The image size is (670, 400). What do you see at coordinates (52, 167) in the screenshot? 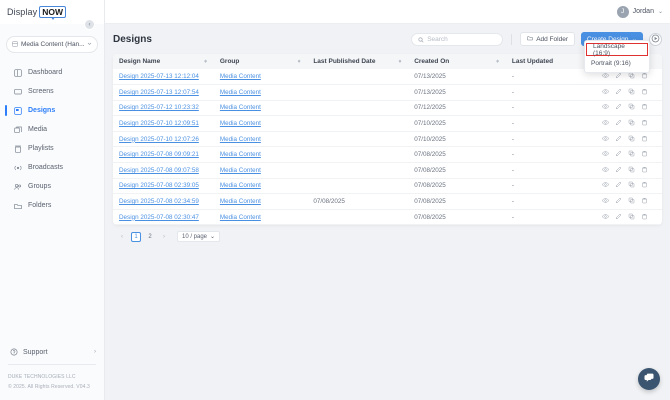
I see `sidebar-item-broadcasts: Broadcasts` at bounding box center [52, 167].